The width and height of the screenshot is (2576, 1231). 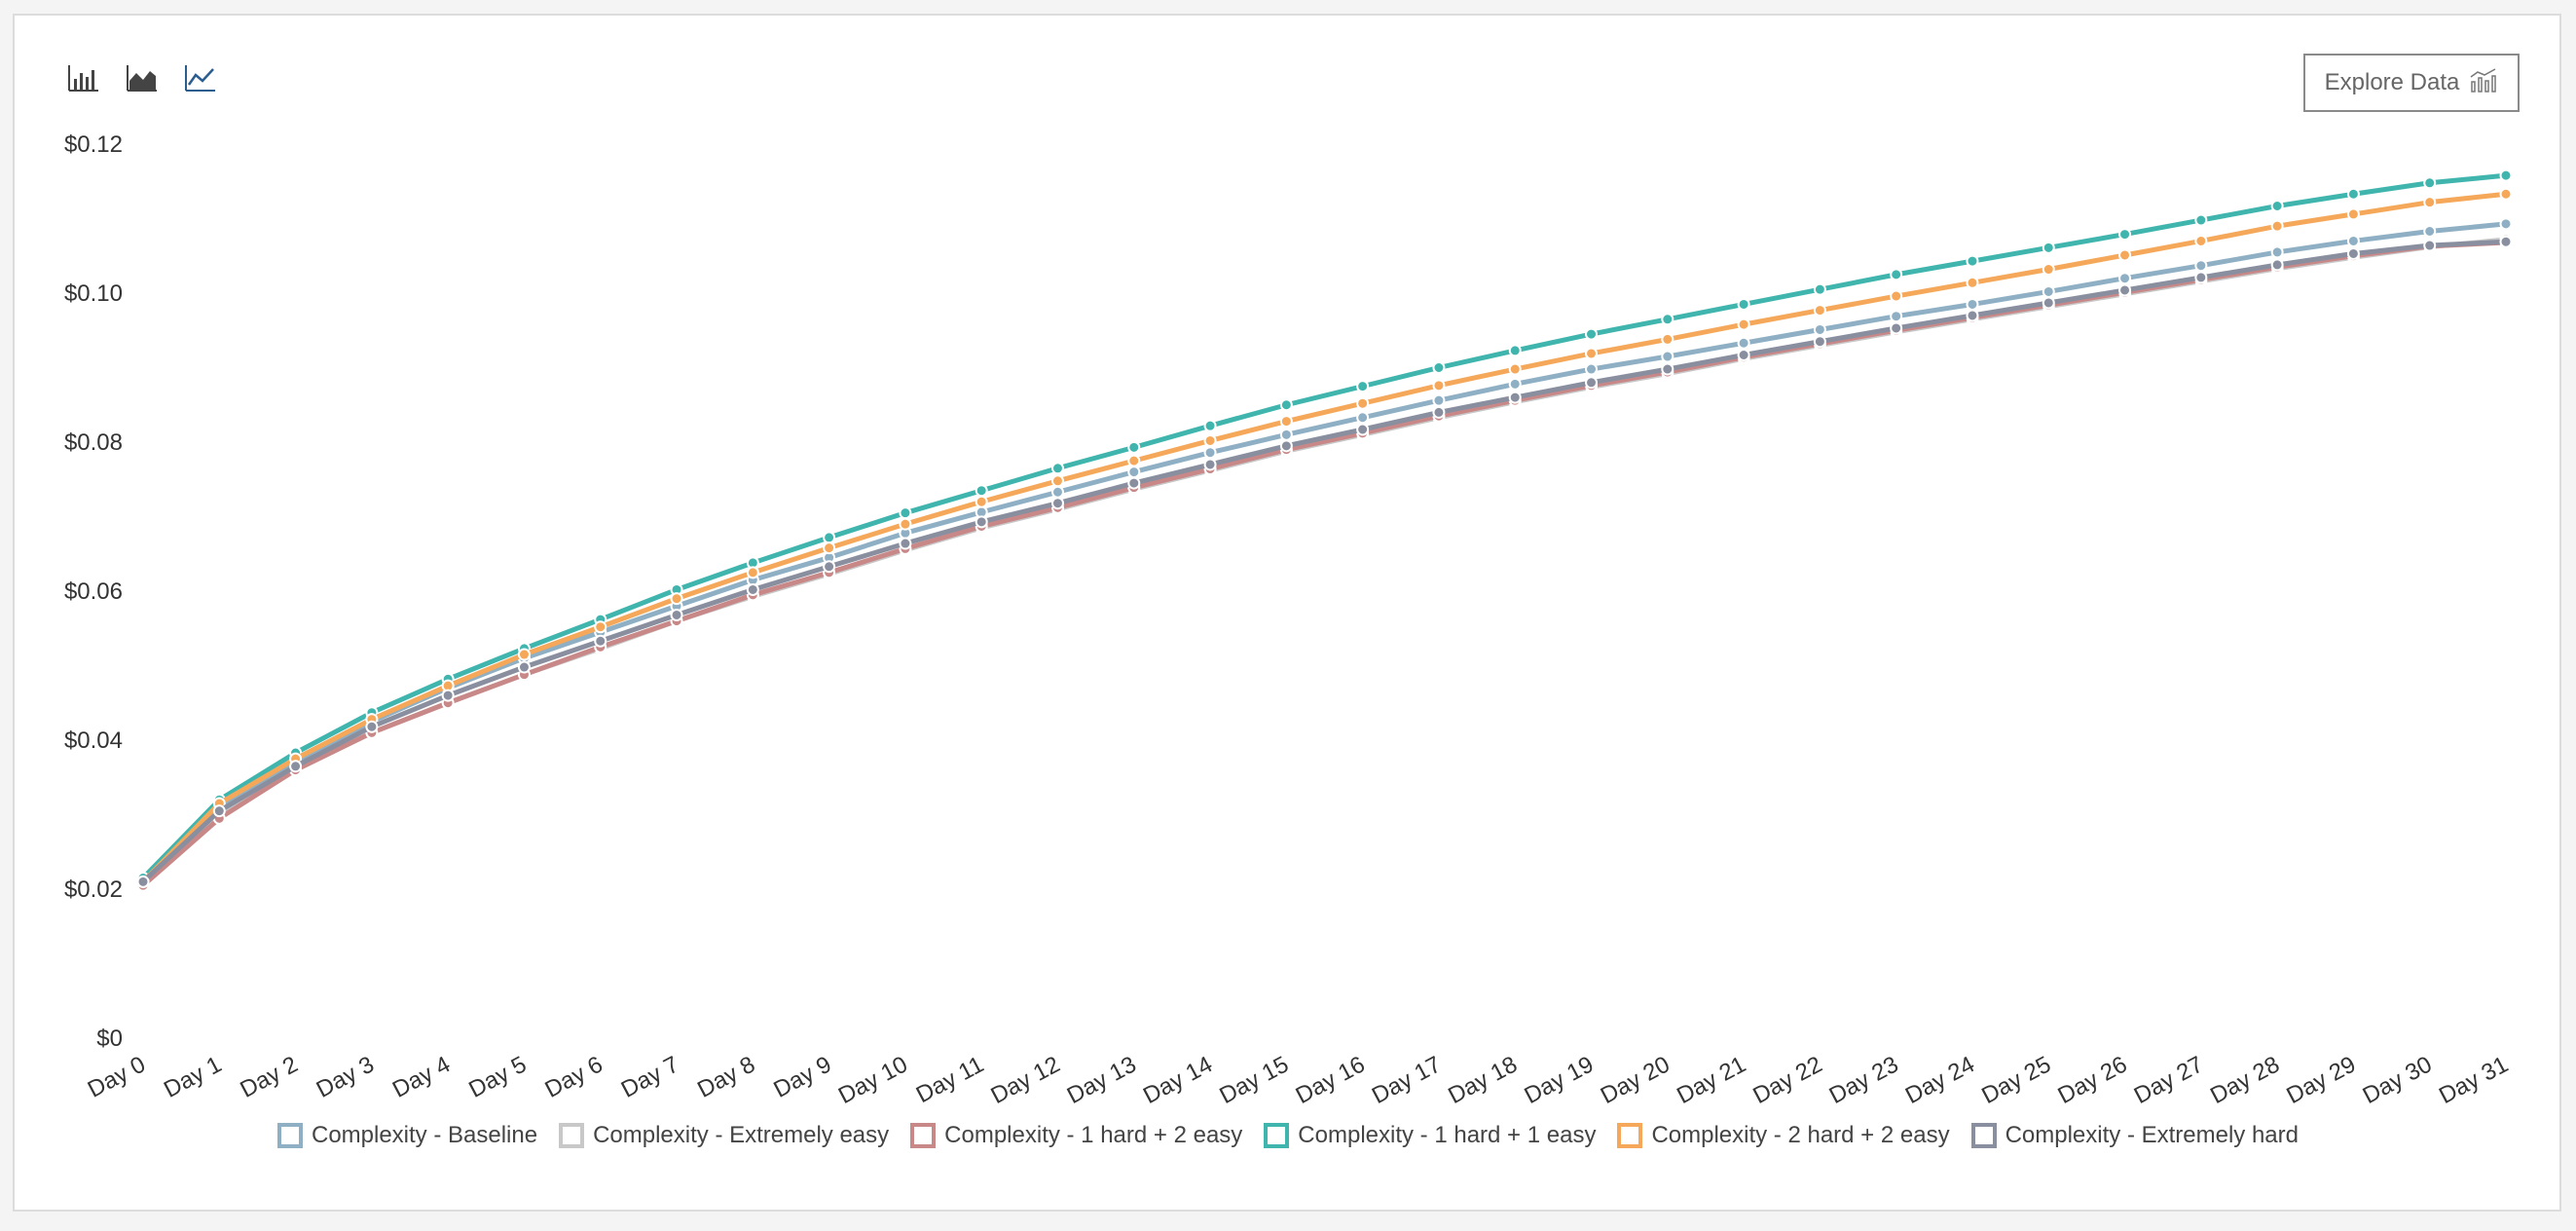 I want to click on legend-item: Complexity - 1 hard + 2 easy, so click(x=1076, y=1135).